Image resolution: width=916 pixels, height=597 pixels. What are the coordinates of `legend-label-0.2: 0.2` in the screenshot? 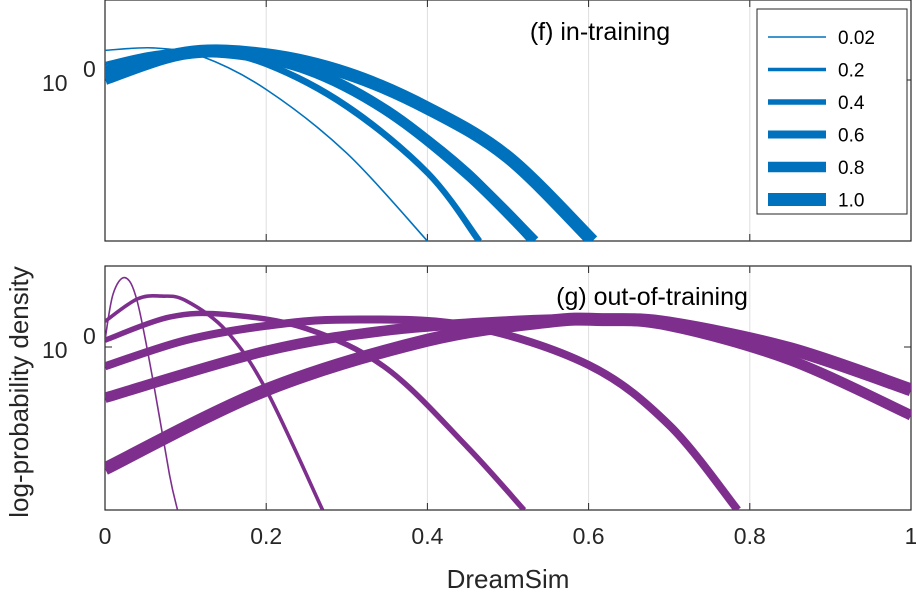 It's located at (851, 71).